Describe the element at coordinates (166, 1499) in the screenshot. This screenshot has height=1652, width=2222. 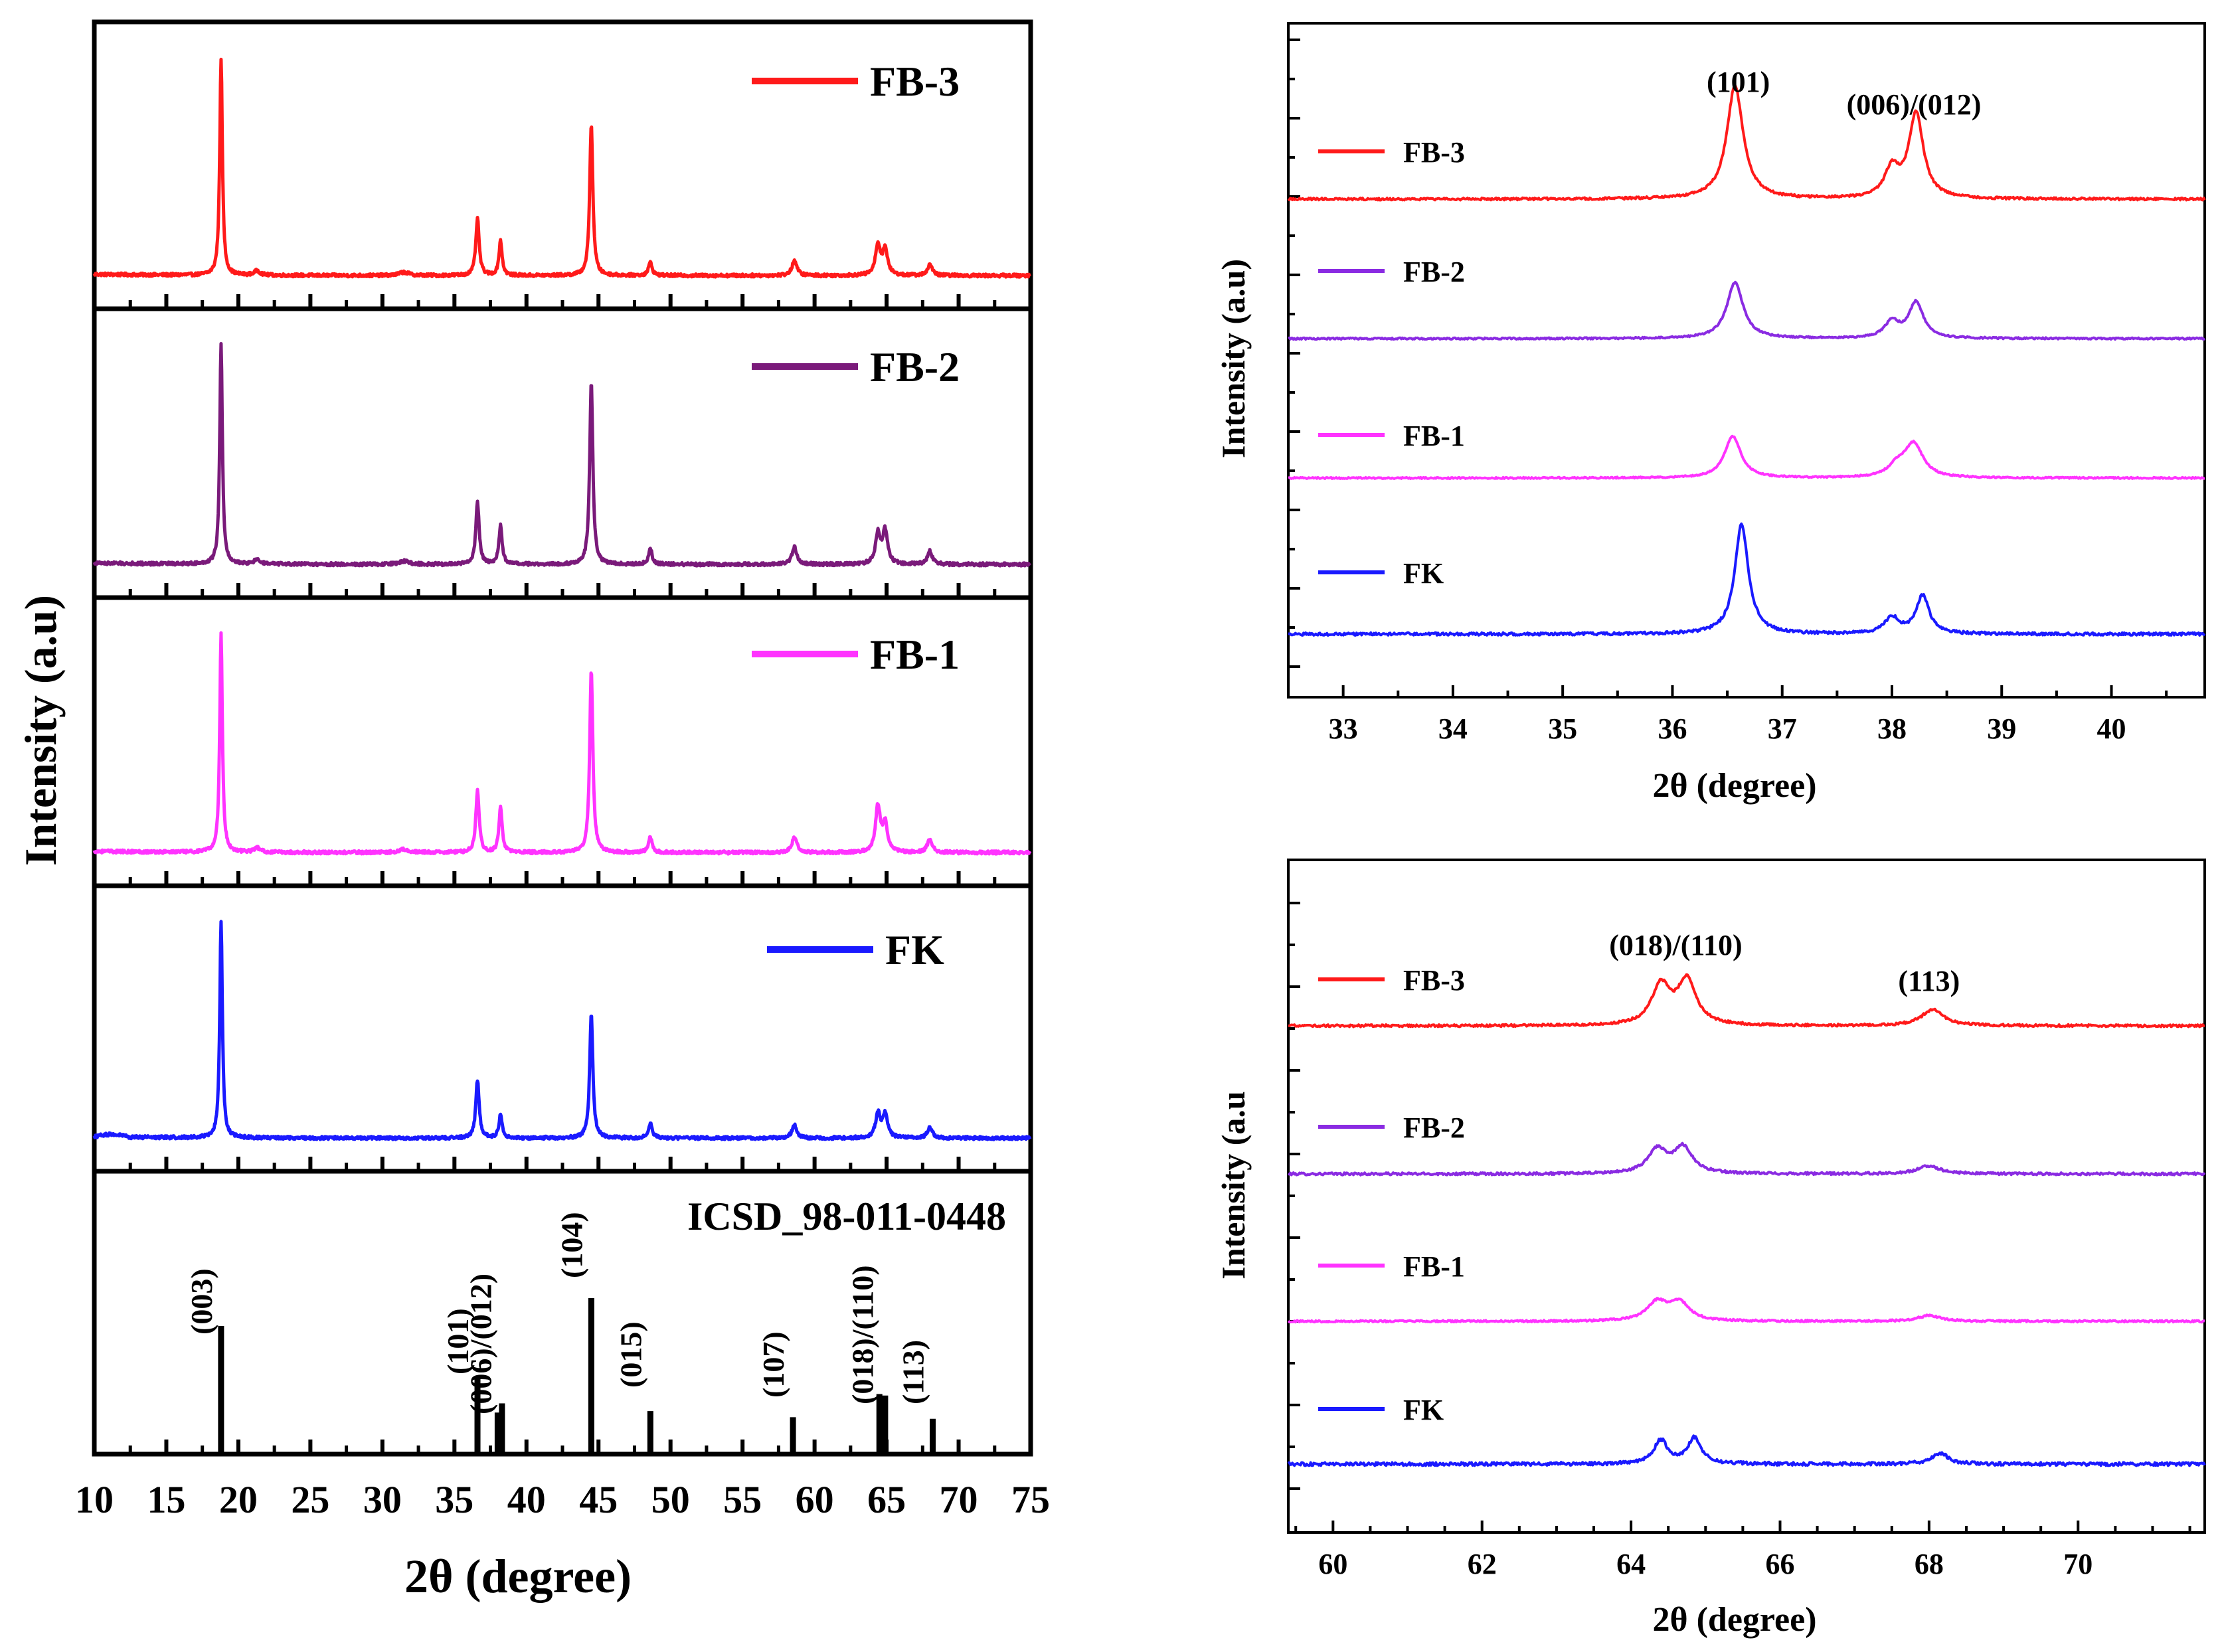
I see `x-tick-label: 15` at that location.